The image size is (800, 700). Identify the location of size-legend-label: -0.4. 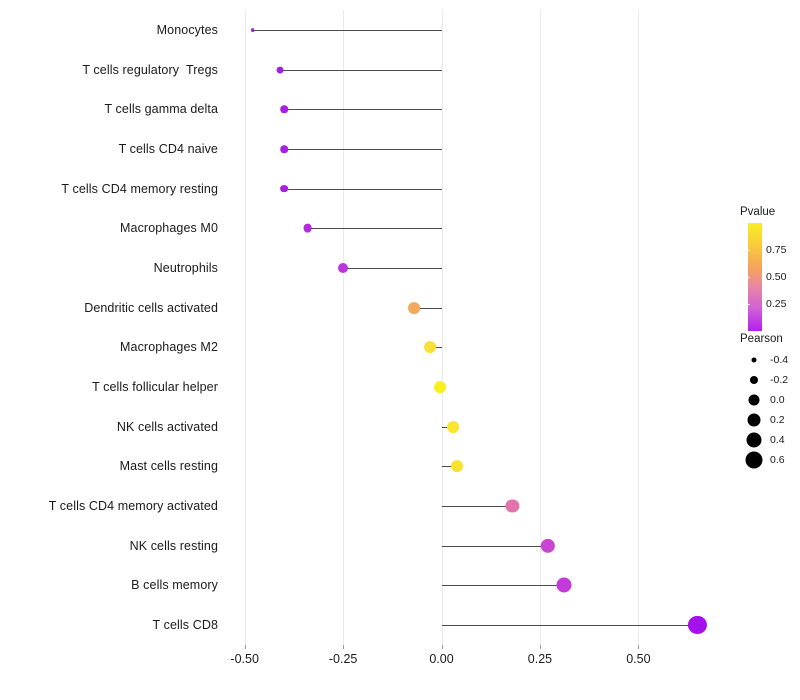
(779, 360).